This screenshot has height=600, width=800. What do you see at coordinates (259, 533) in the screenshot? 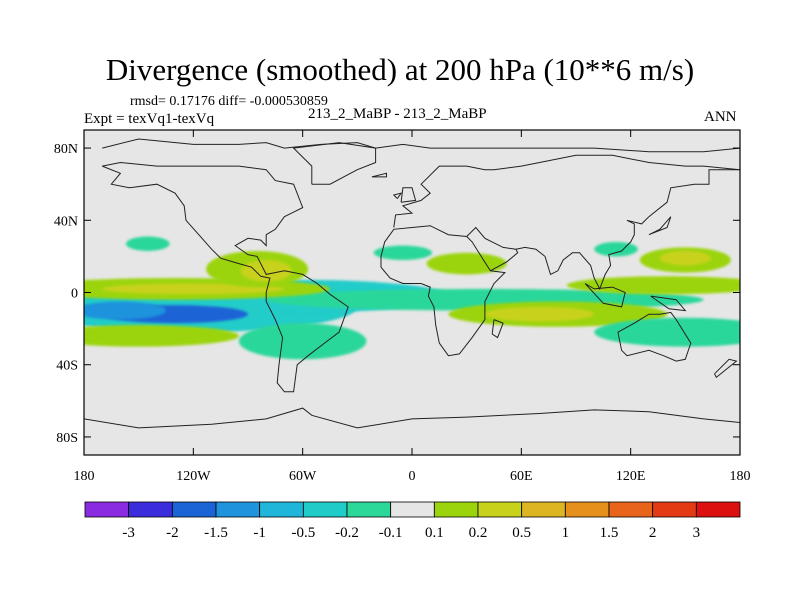
I see `colorbar-label: -1` at bounding box center [259, 533].